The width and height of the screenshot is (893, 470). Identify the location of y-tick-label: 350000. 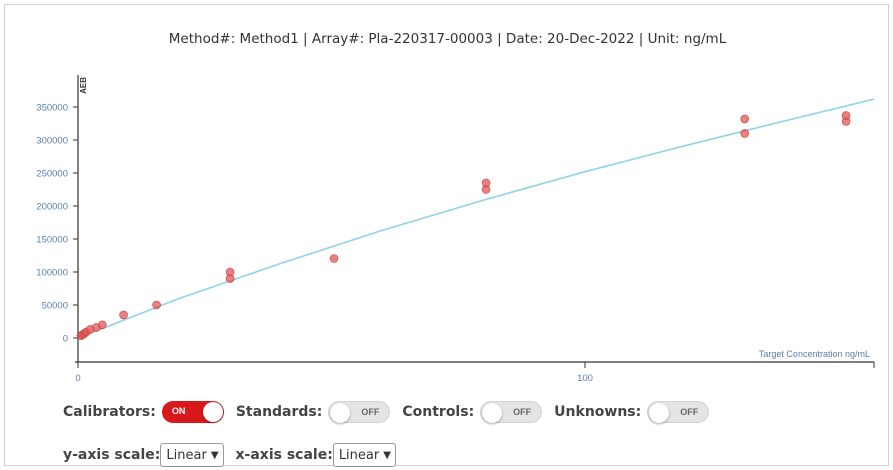
(52, 108).